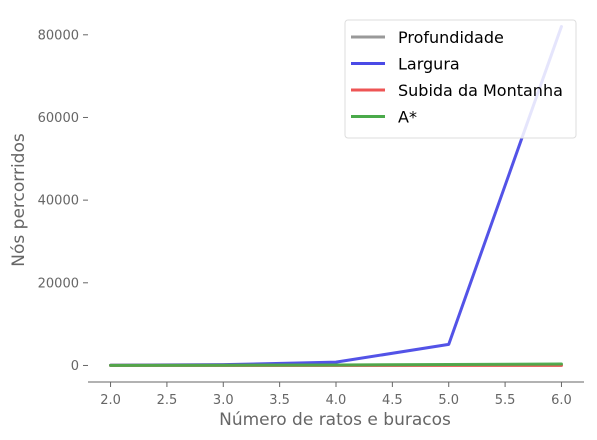 This screenshot has height=440, width=597. Describe the element at coordinates (19, 200) in the screenshot. I see `y-axis-label: Nós percorridos` at that location.